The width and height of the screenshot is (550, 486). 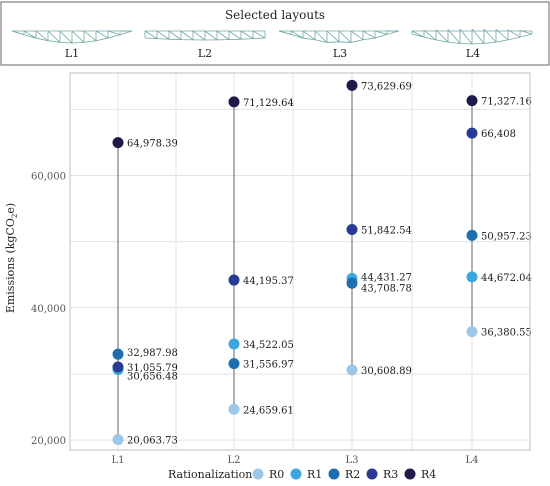 I want to click on point-r4-l2, so click(x=234, y=102).